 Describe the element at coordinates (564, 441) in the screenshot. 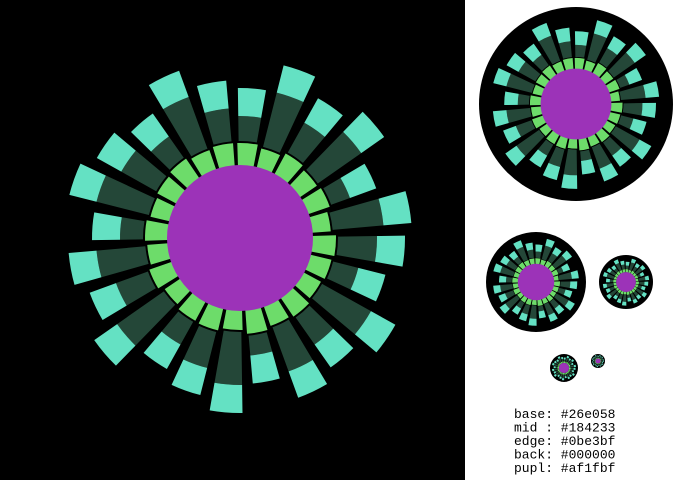

I see `legend-line: edge: #0be3bf` at that location.